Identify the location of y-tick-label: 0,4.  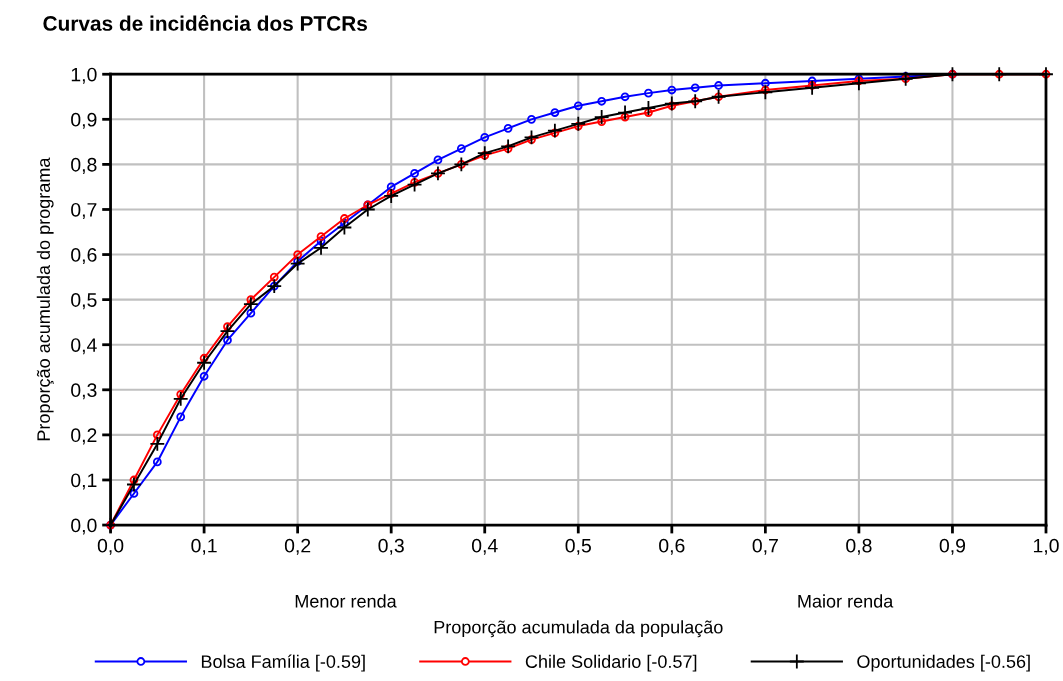
(84, 346).